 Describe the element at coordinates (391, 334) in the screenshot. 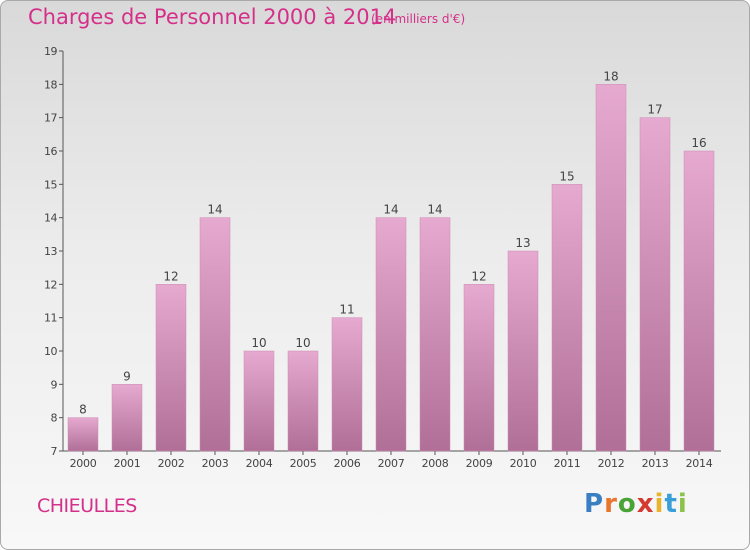

I see `bar-2007` at that location.